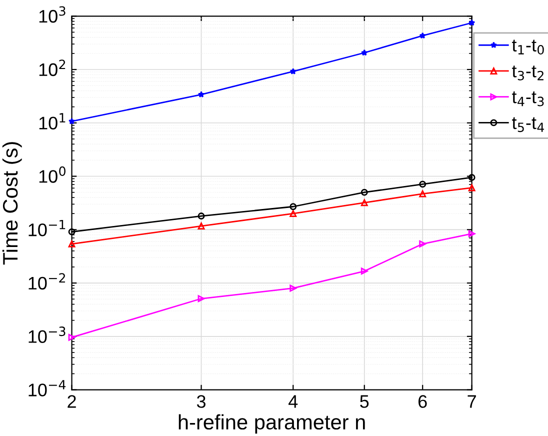 This screenshot has height=436, width=548. Describe the element at coordinates (47, 228) in the screenshot. I see `y-tick-label: 10$^{−1}$` at that location.